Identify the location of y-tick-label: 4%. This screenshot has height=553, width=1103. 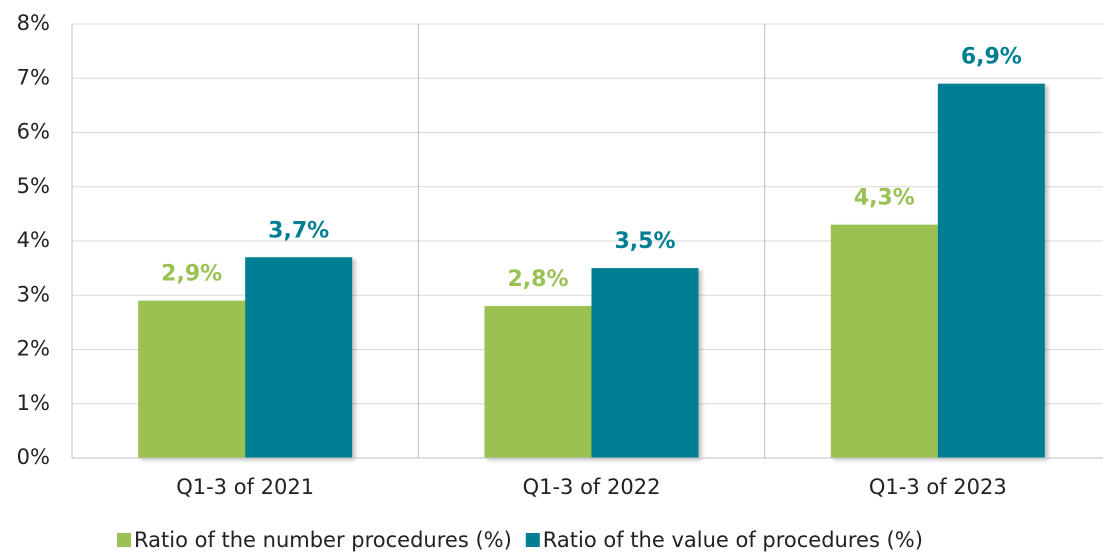
(33, 240).